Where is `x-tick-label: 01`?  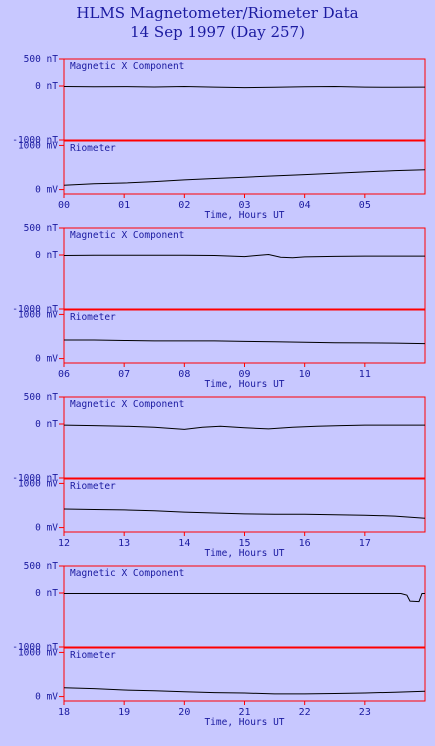
x-tick-label: 01 is located at coordinates (124, 205).